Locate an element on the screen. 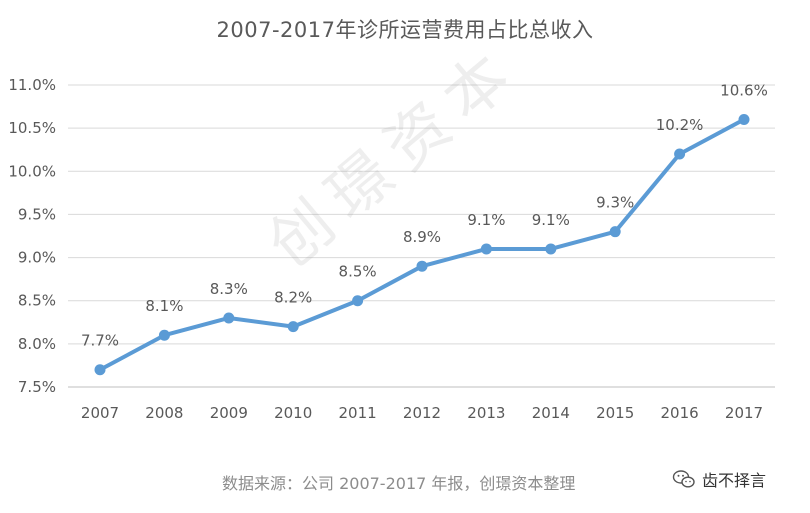 This screenshot has height=513, width=810. x-tick-label: 2012 is located at coordinates (422, 413).